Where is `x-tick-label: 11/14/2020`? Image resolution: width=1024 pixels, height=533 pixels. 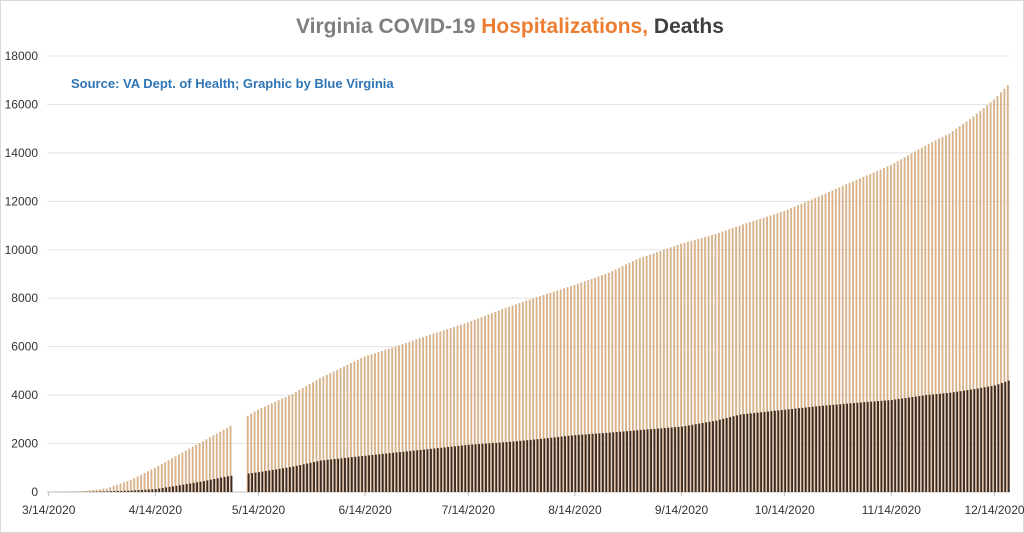 x-tick-label: 11/14/2020 is located at coordinates (891, 510).